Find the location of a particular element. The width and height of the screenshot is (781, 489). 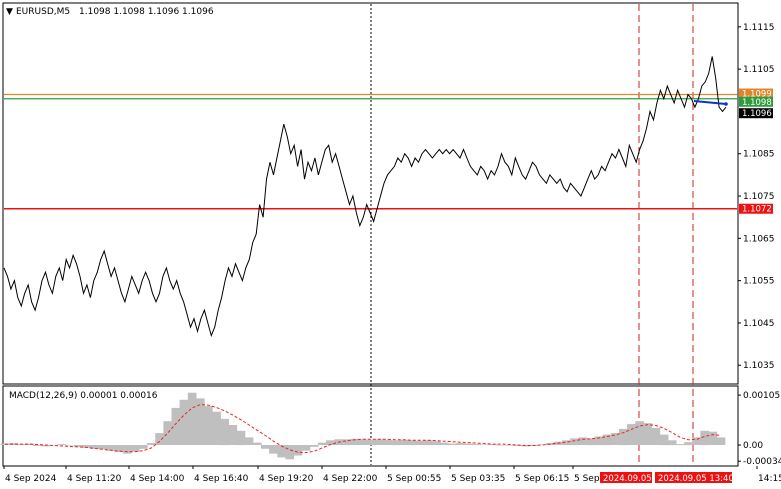

y-tick-label: 1.1075 is located at coordinates (759, 197).